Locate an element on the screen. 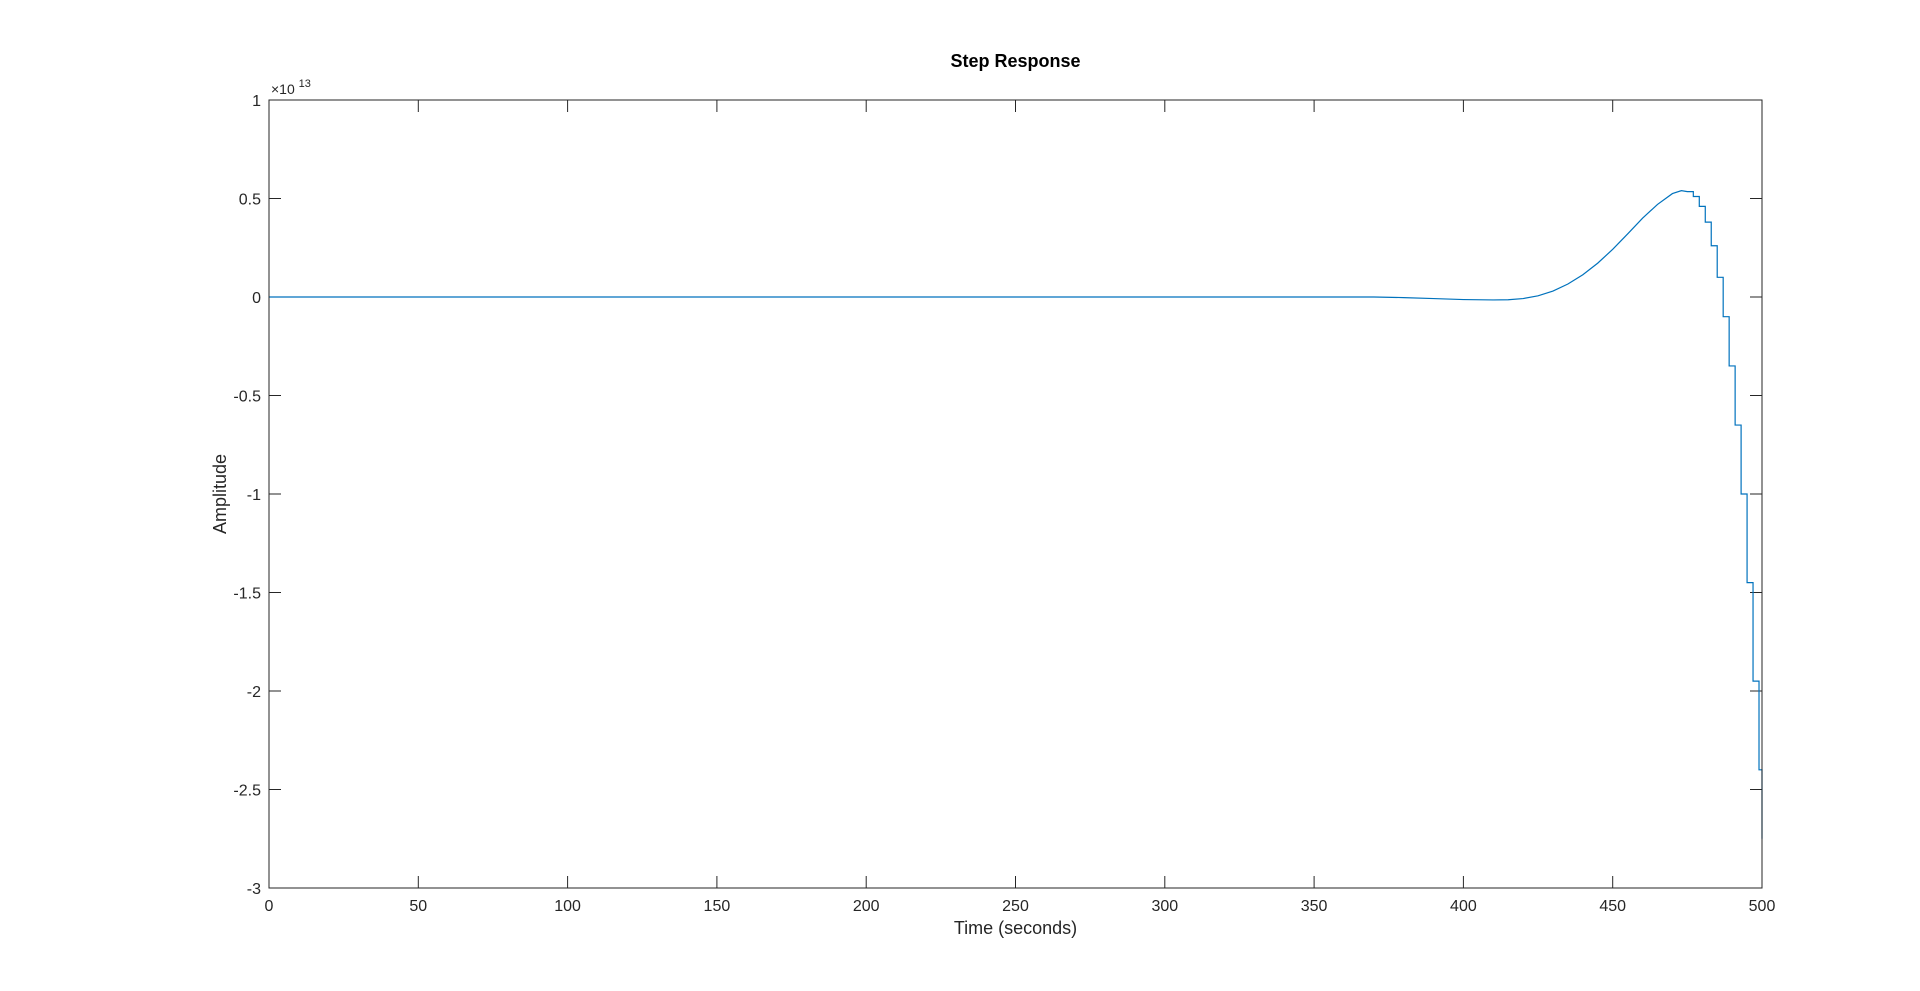 The image size is (1920, 991). y-tick-label: -2 is located at coordinates (254, 692).